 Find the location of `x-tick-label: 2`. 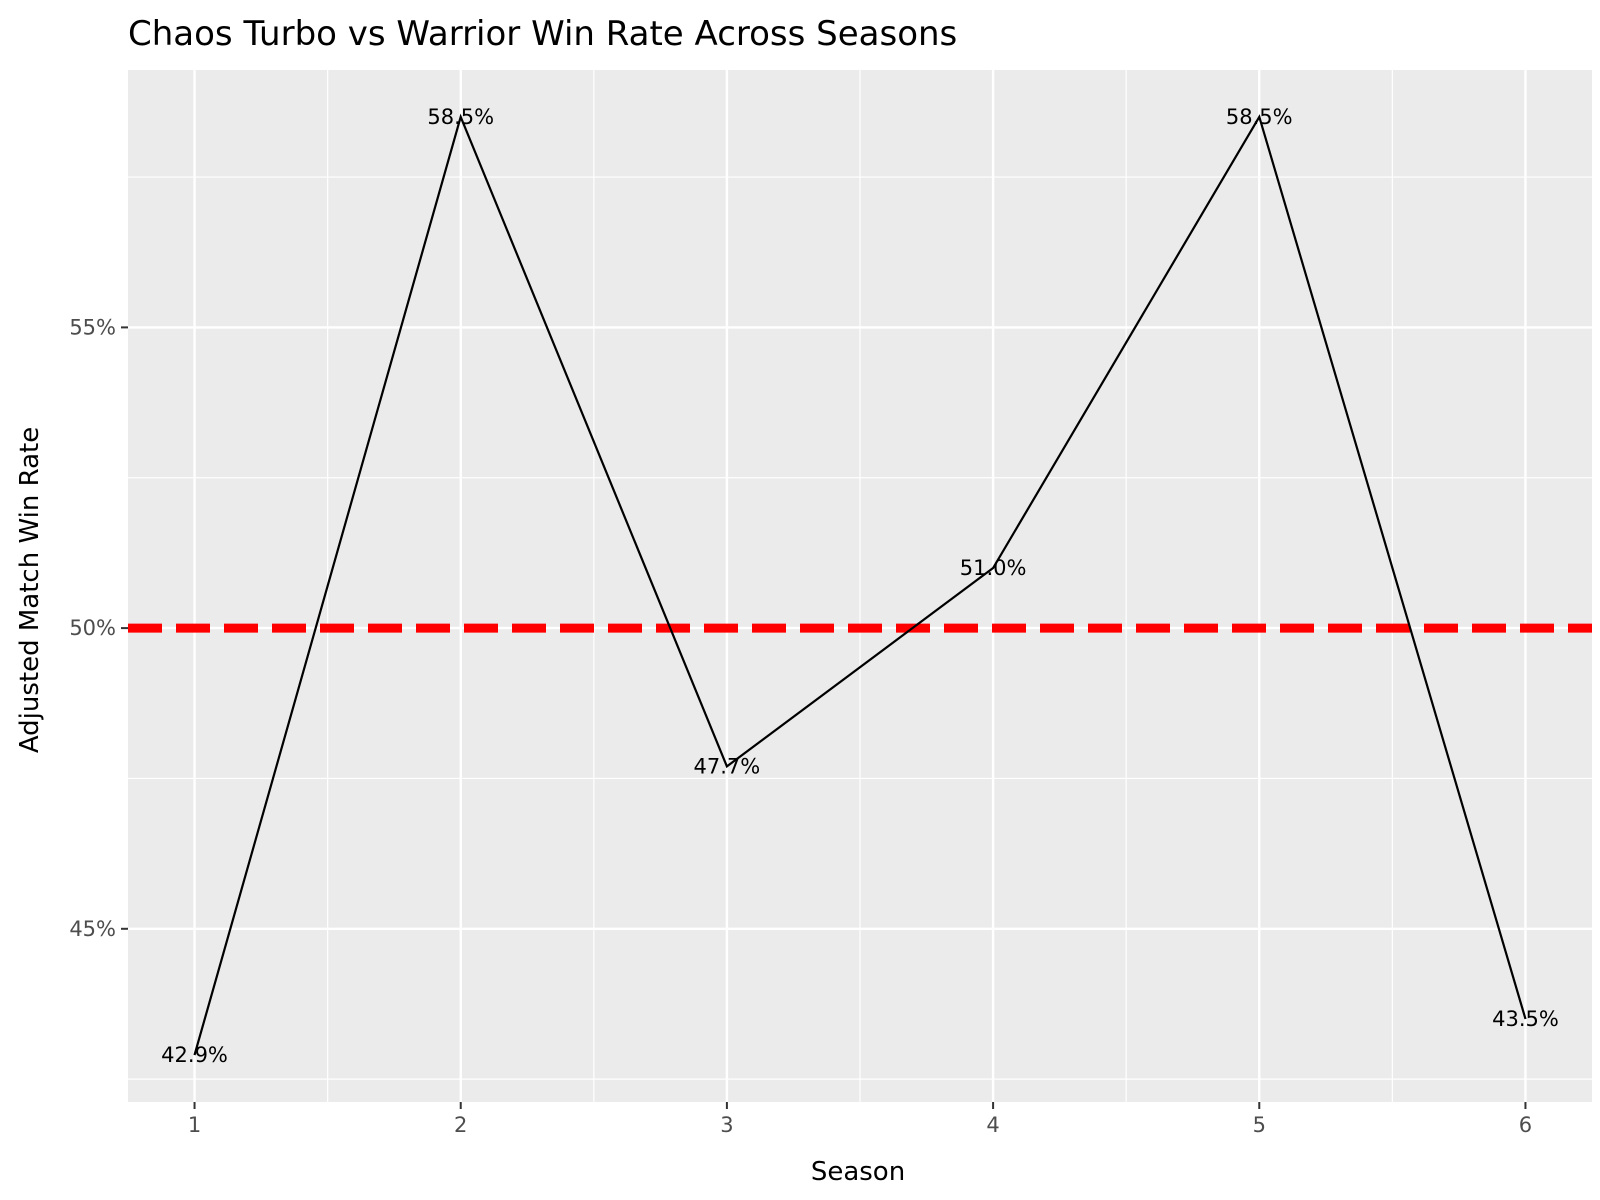

x-tick-label: 2 is located at coordinates (460, 1125).